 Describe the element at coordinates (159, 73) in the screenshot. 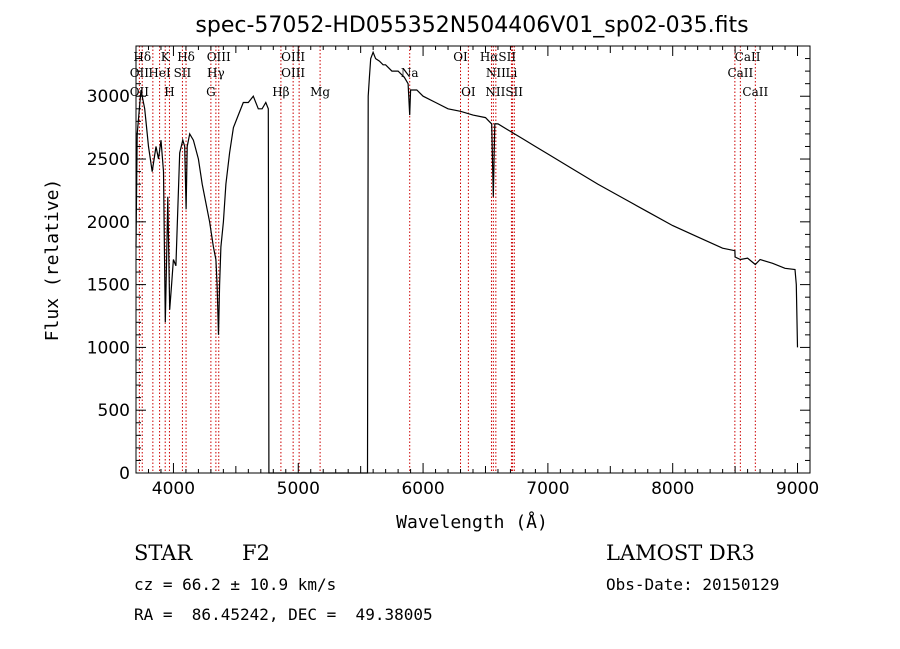

I see `spectral-line-label: HeI` at that location.